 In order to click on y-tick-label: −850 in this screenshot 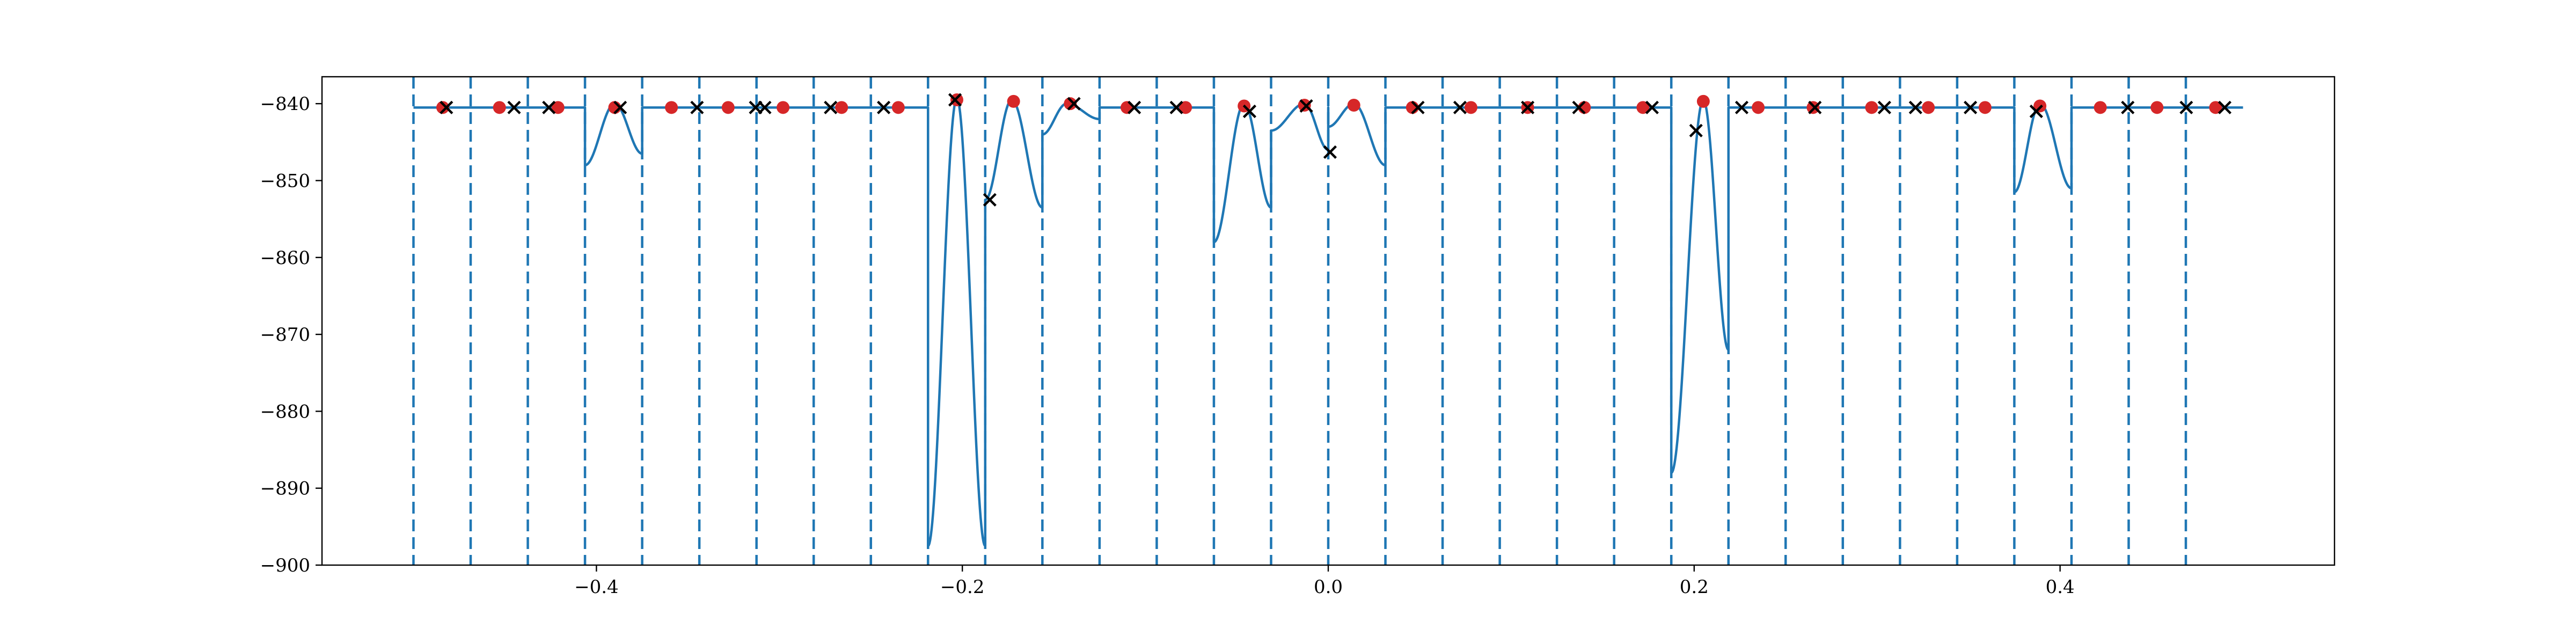, I will do `click(285, 181)`.